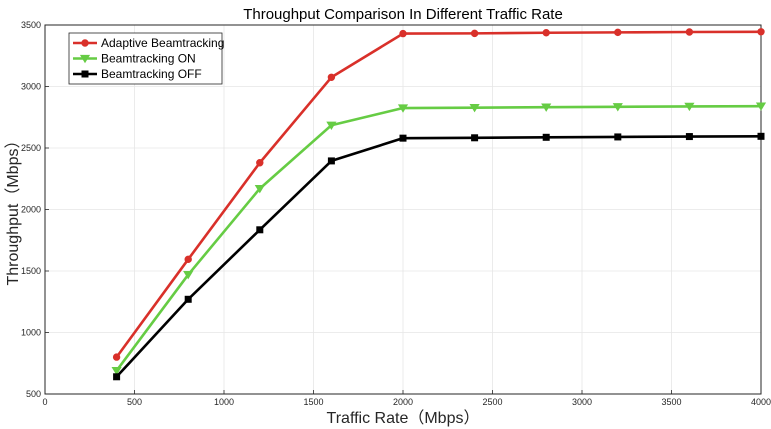 The height and width of the screenshot is (429, 771). I want to click on x-tick-label: 4000, so click(761, 402).